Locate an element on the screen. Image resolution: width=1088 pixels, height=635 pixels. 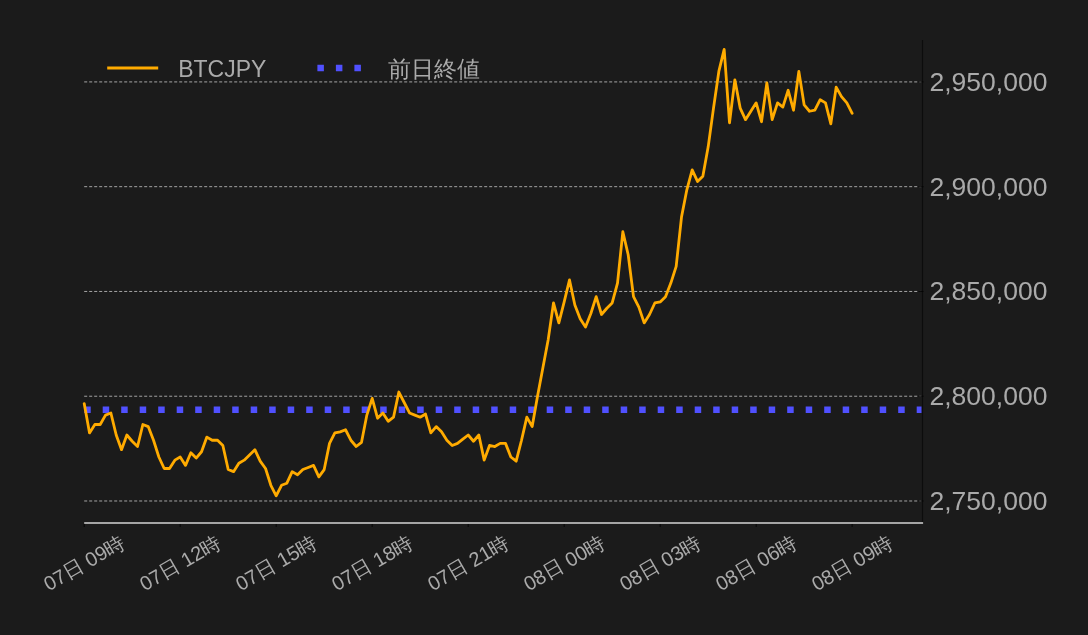
x-tick-label: 07日 15時 is located at coordinates (276, 563).